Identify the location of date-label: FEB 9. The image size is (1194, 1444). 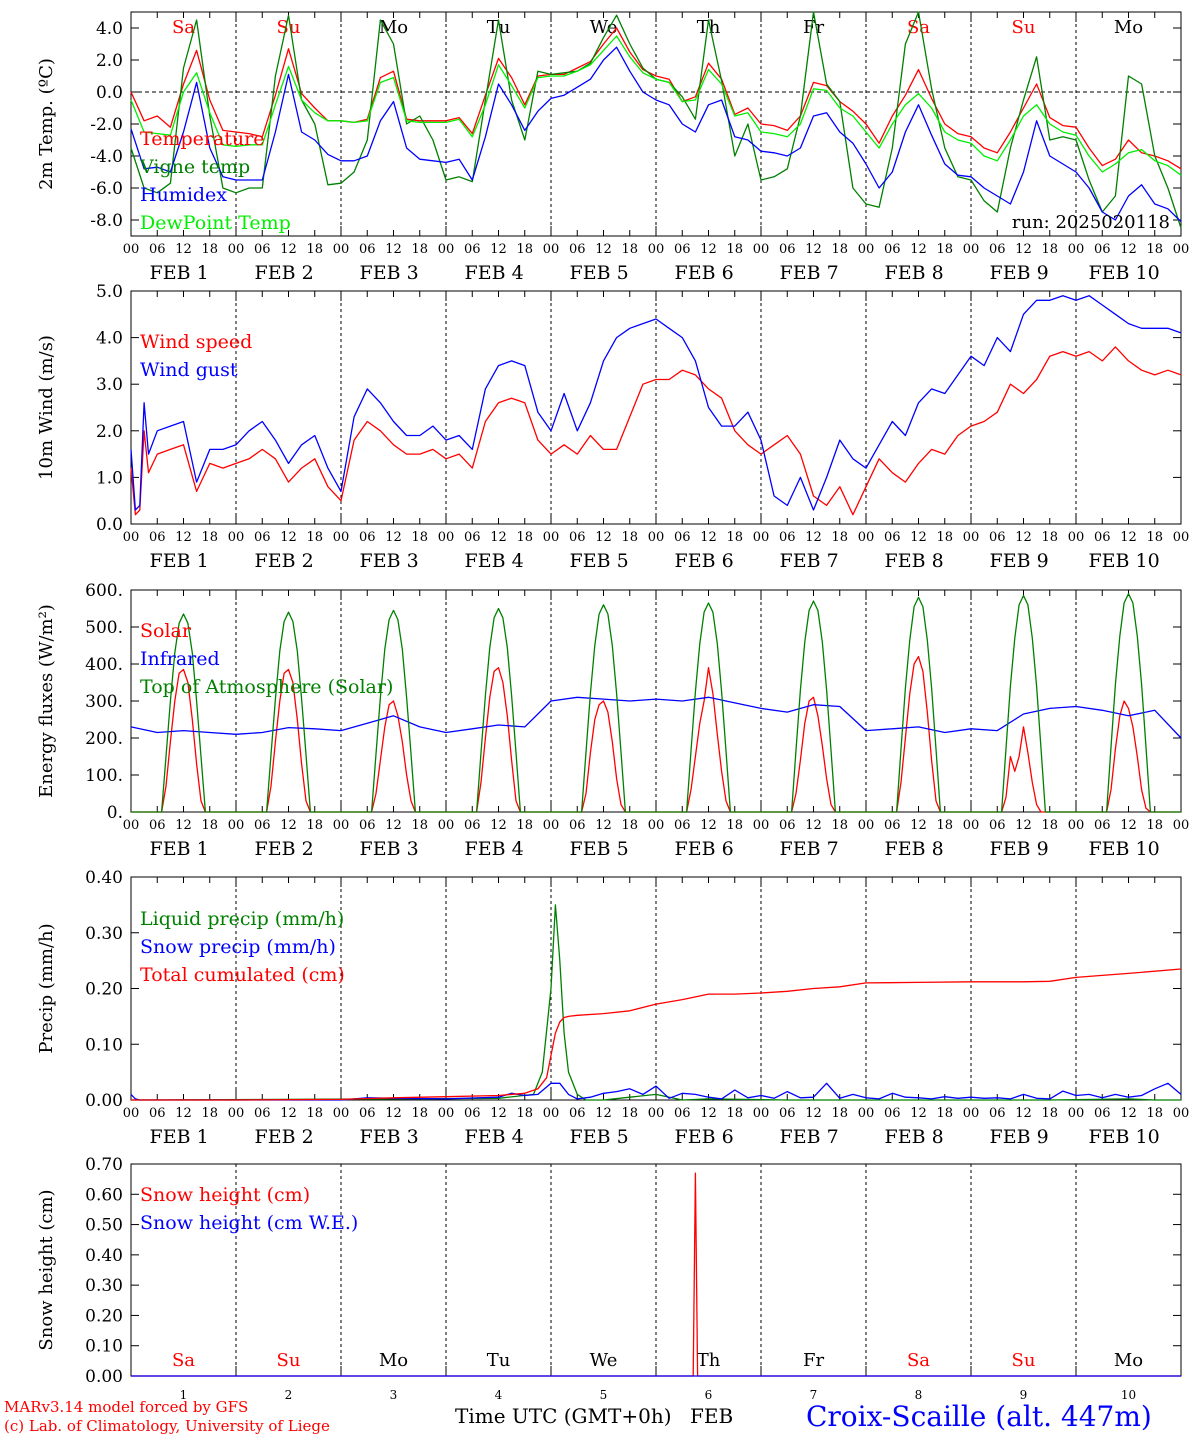
(1019, 849).